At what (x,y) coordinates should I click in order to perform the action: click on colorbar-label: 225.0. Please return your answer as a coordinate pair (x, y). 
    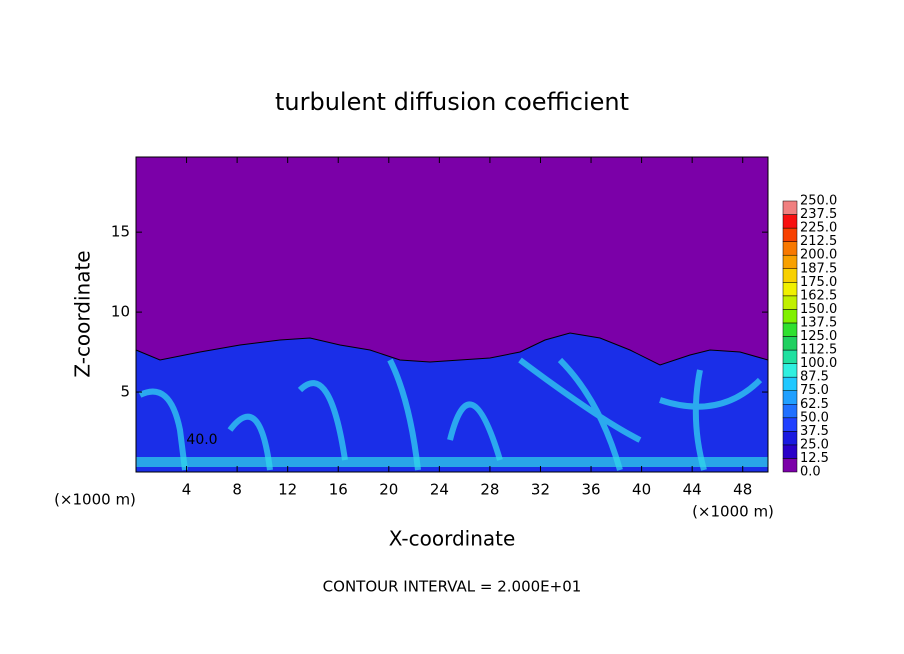
    Looking at the image, I should click on (818, 228).